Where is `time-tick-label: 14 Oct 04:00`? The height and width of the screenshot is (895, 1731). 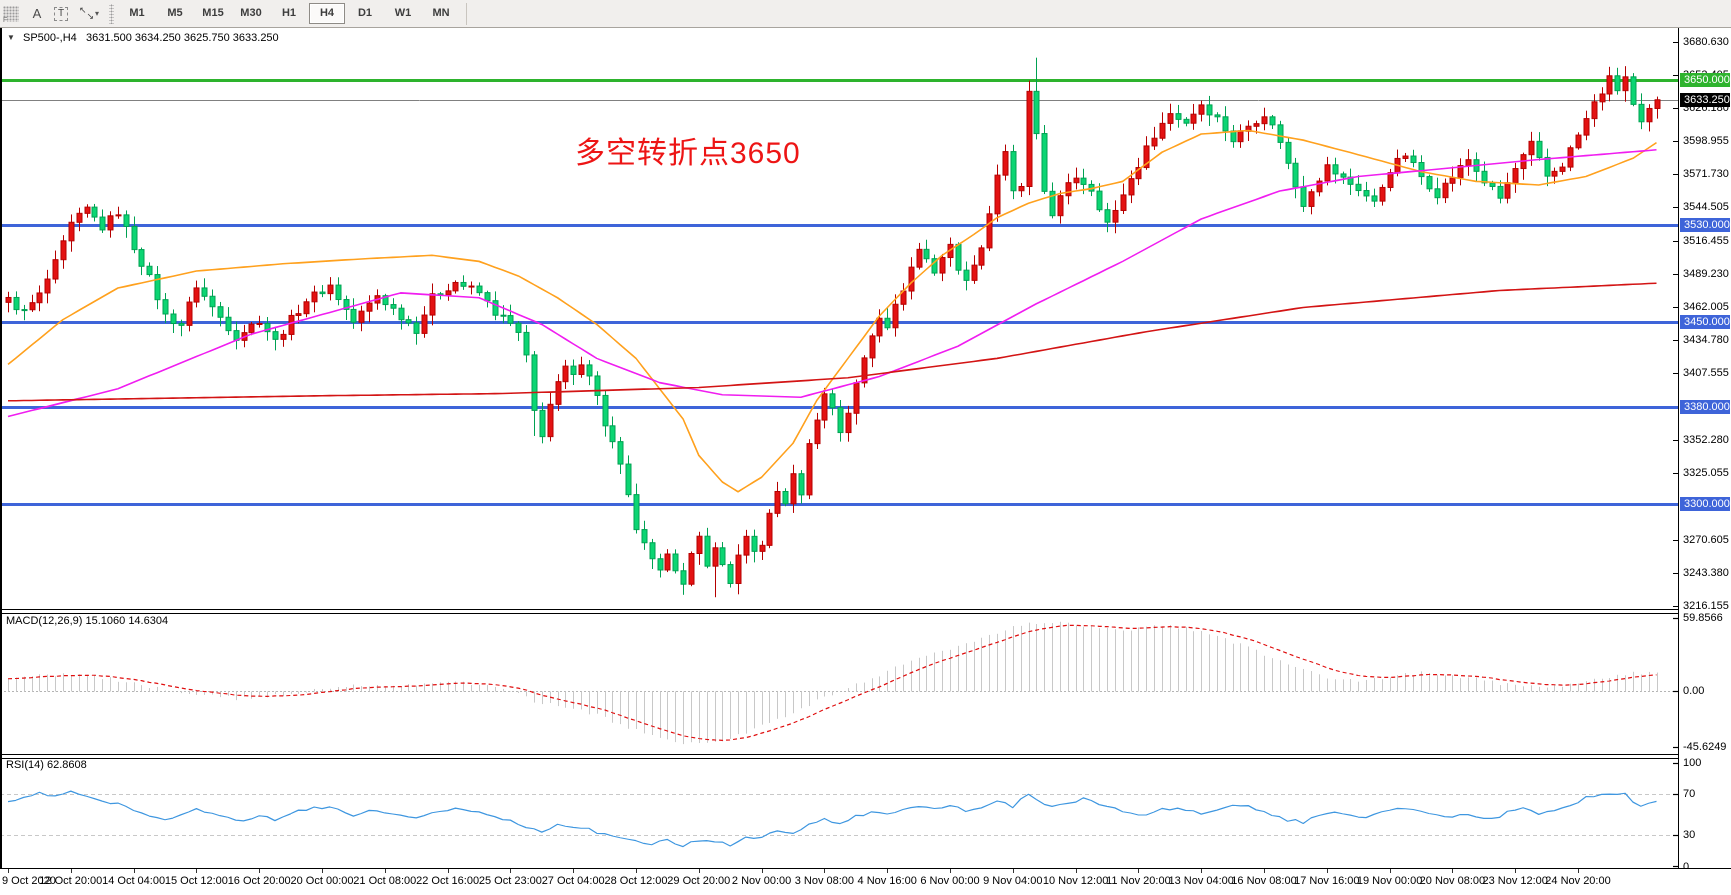 time-tick-label: 14 Oct 04:00 is located at coordinates (134, 881).